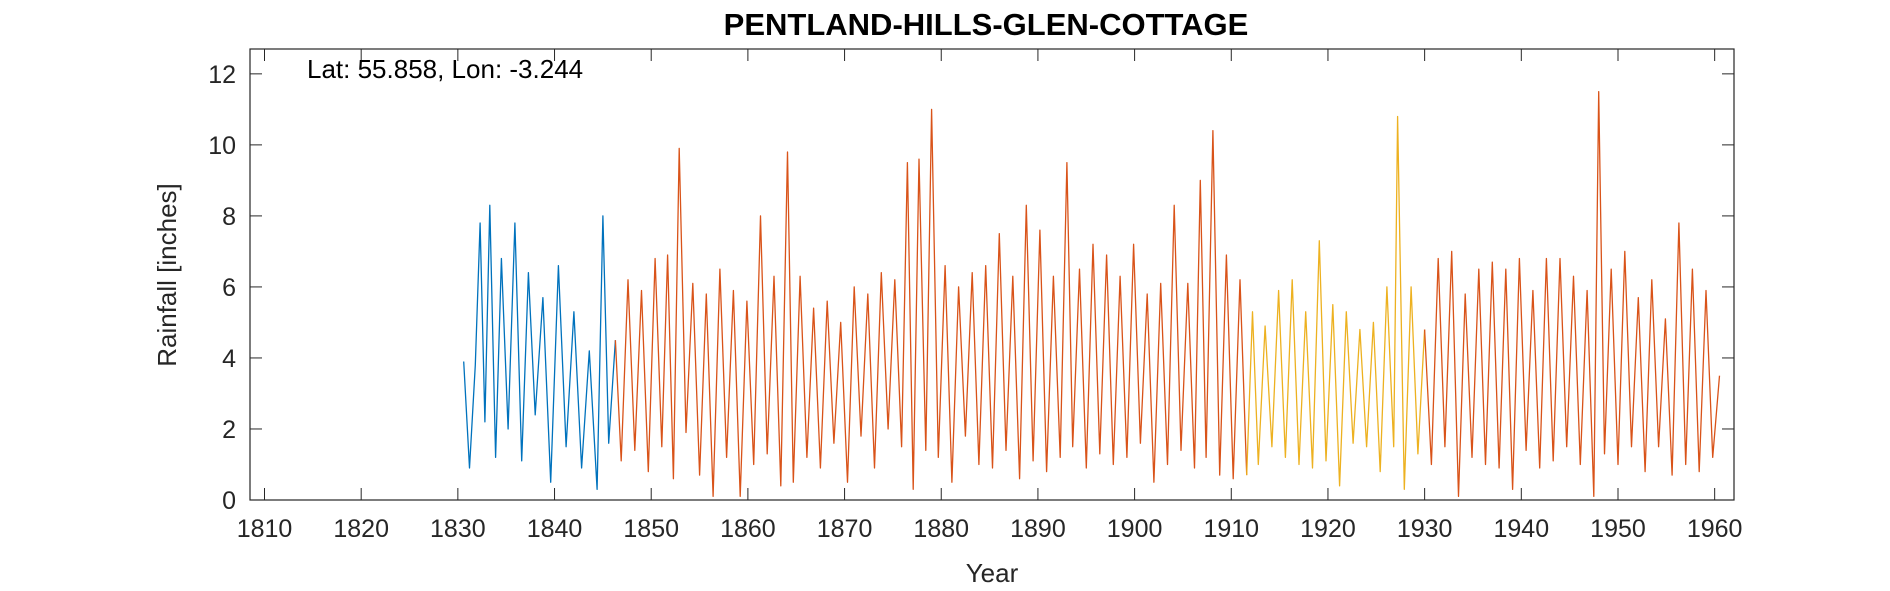  What do you see at coordinates (1425, 529) in the screenshot?
I see `x-tick-label: 1930` at bounding box center [1425, 529].